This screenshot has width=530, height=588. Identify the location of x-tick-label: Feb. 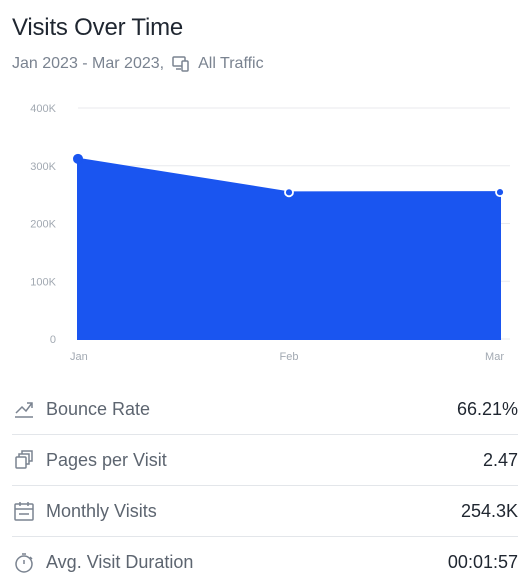
(289, 357).